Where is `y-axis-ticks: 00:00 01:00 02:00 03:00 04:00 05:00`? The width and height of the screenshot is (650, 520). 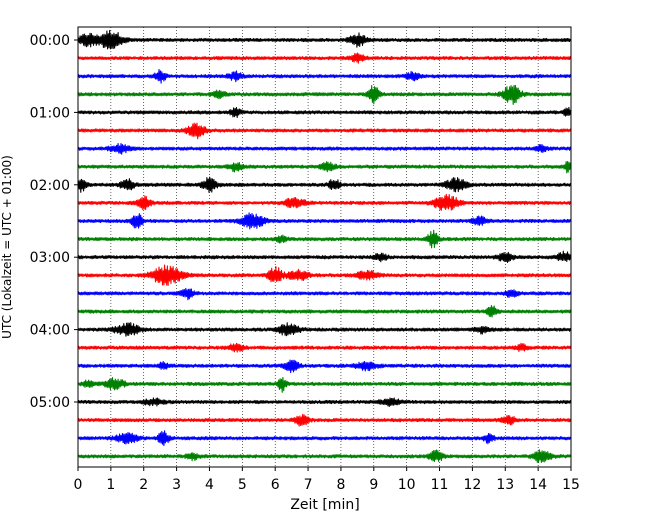
y-axis-ticks: 00:00 01:00 02:00 03:00 04:00 05:00 is located at coordinates (54, 222).